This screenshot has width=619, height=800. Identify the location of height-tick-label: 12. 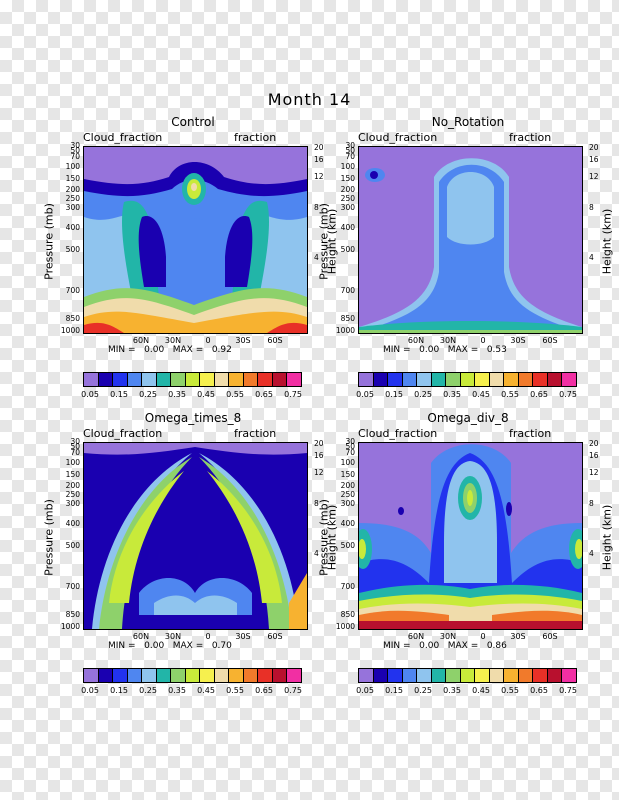
(319, 176).